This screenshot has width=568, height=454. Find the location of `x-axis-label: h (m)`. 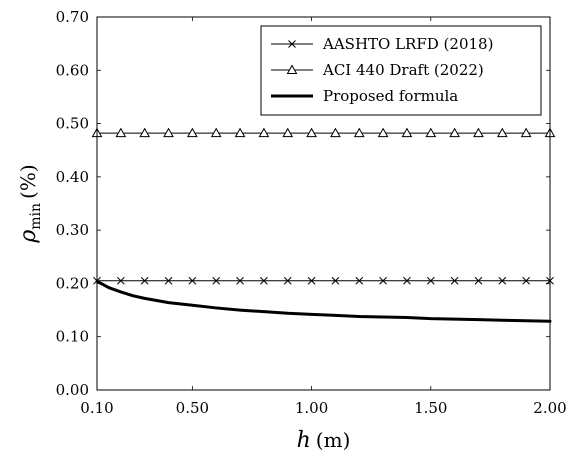

x-axis-label: h (m) is located at coordinates (324, 440).